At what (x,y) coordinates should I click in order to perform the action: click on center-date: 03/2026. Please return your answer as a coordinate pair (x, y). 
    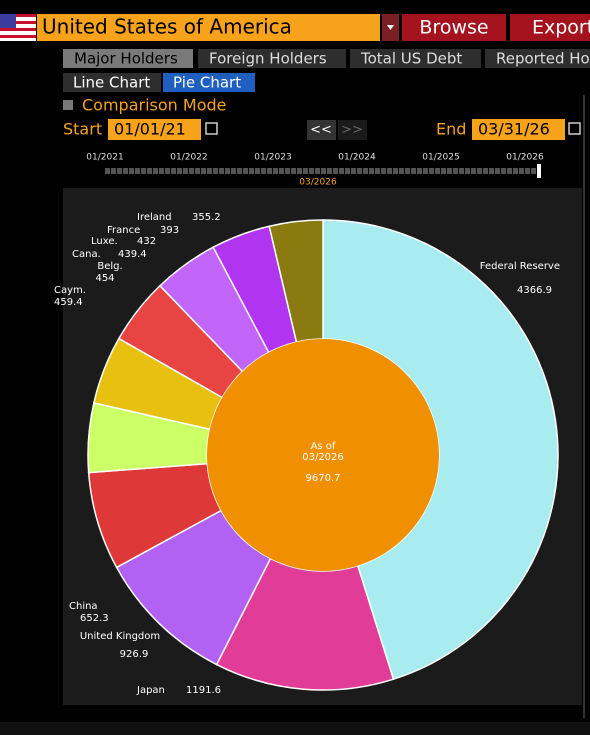
    Looking at the image, I should click on (323, 457).